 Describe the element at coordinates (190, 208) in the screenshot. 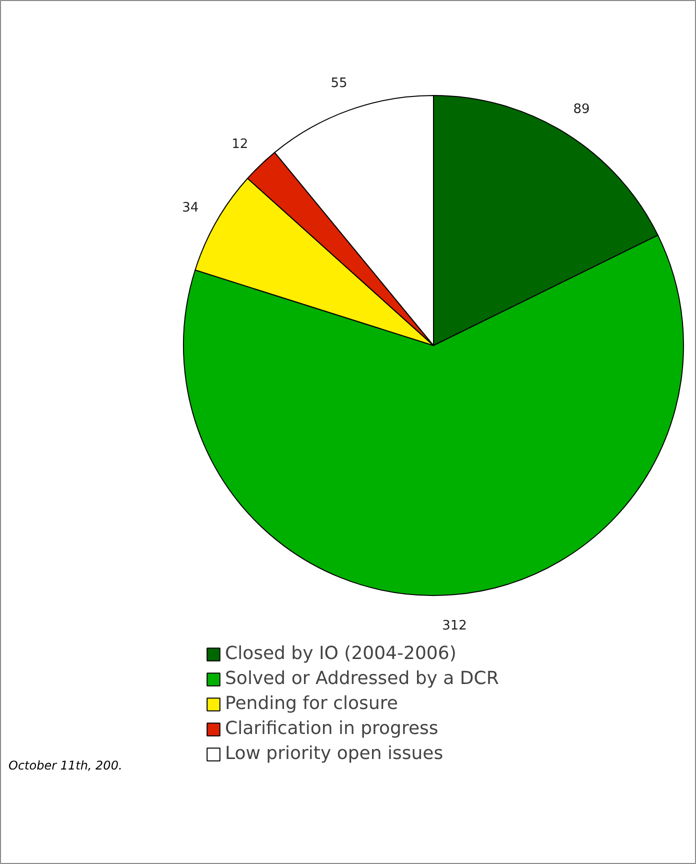

I see `data-label: 34` at that location.